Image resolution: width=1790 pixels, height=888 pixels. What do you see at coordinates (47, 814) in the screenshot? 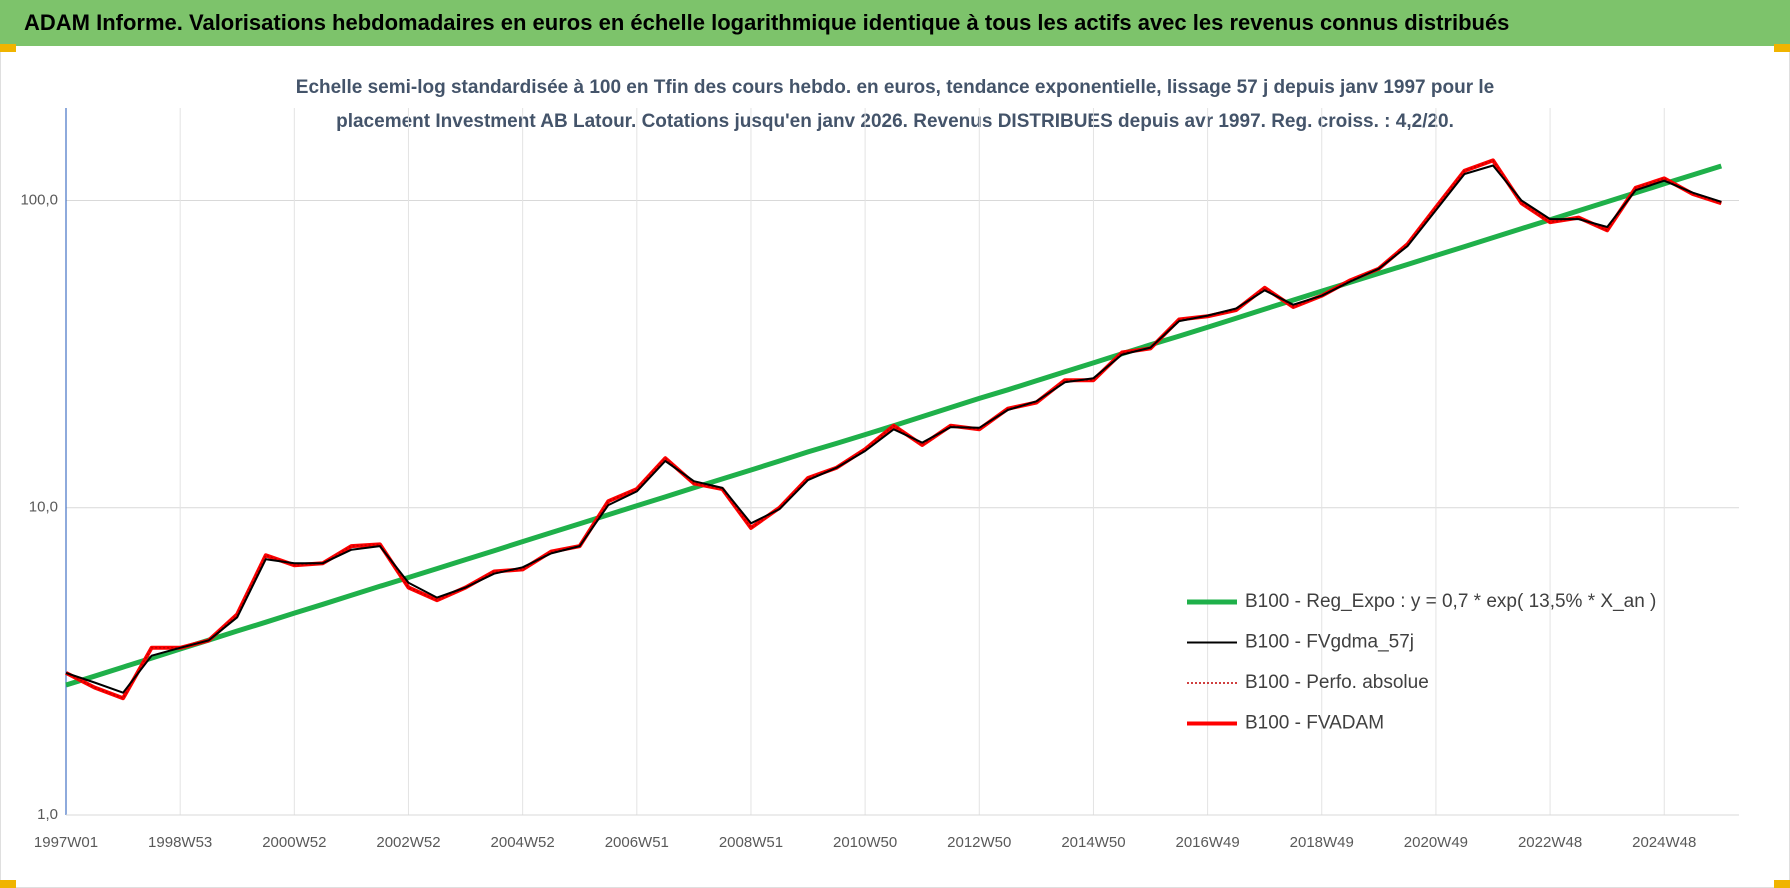
I see `y-tick-label: 1,0` at bounding box center [47, 814].